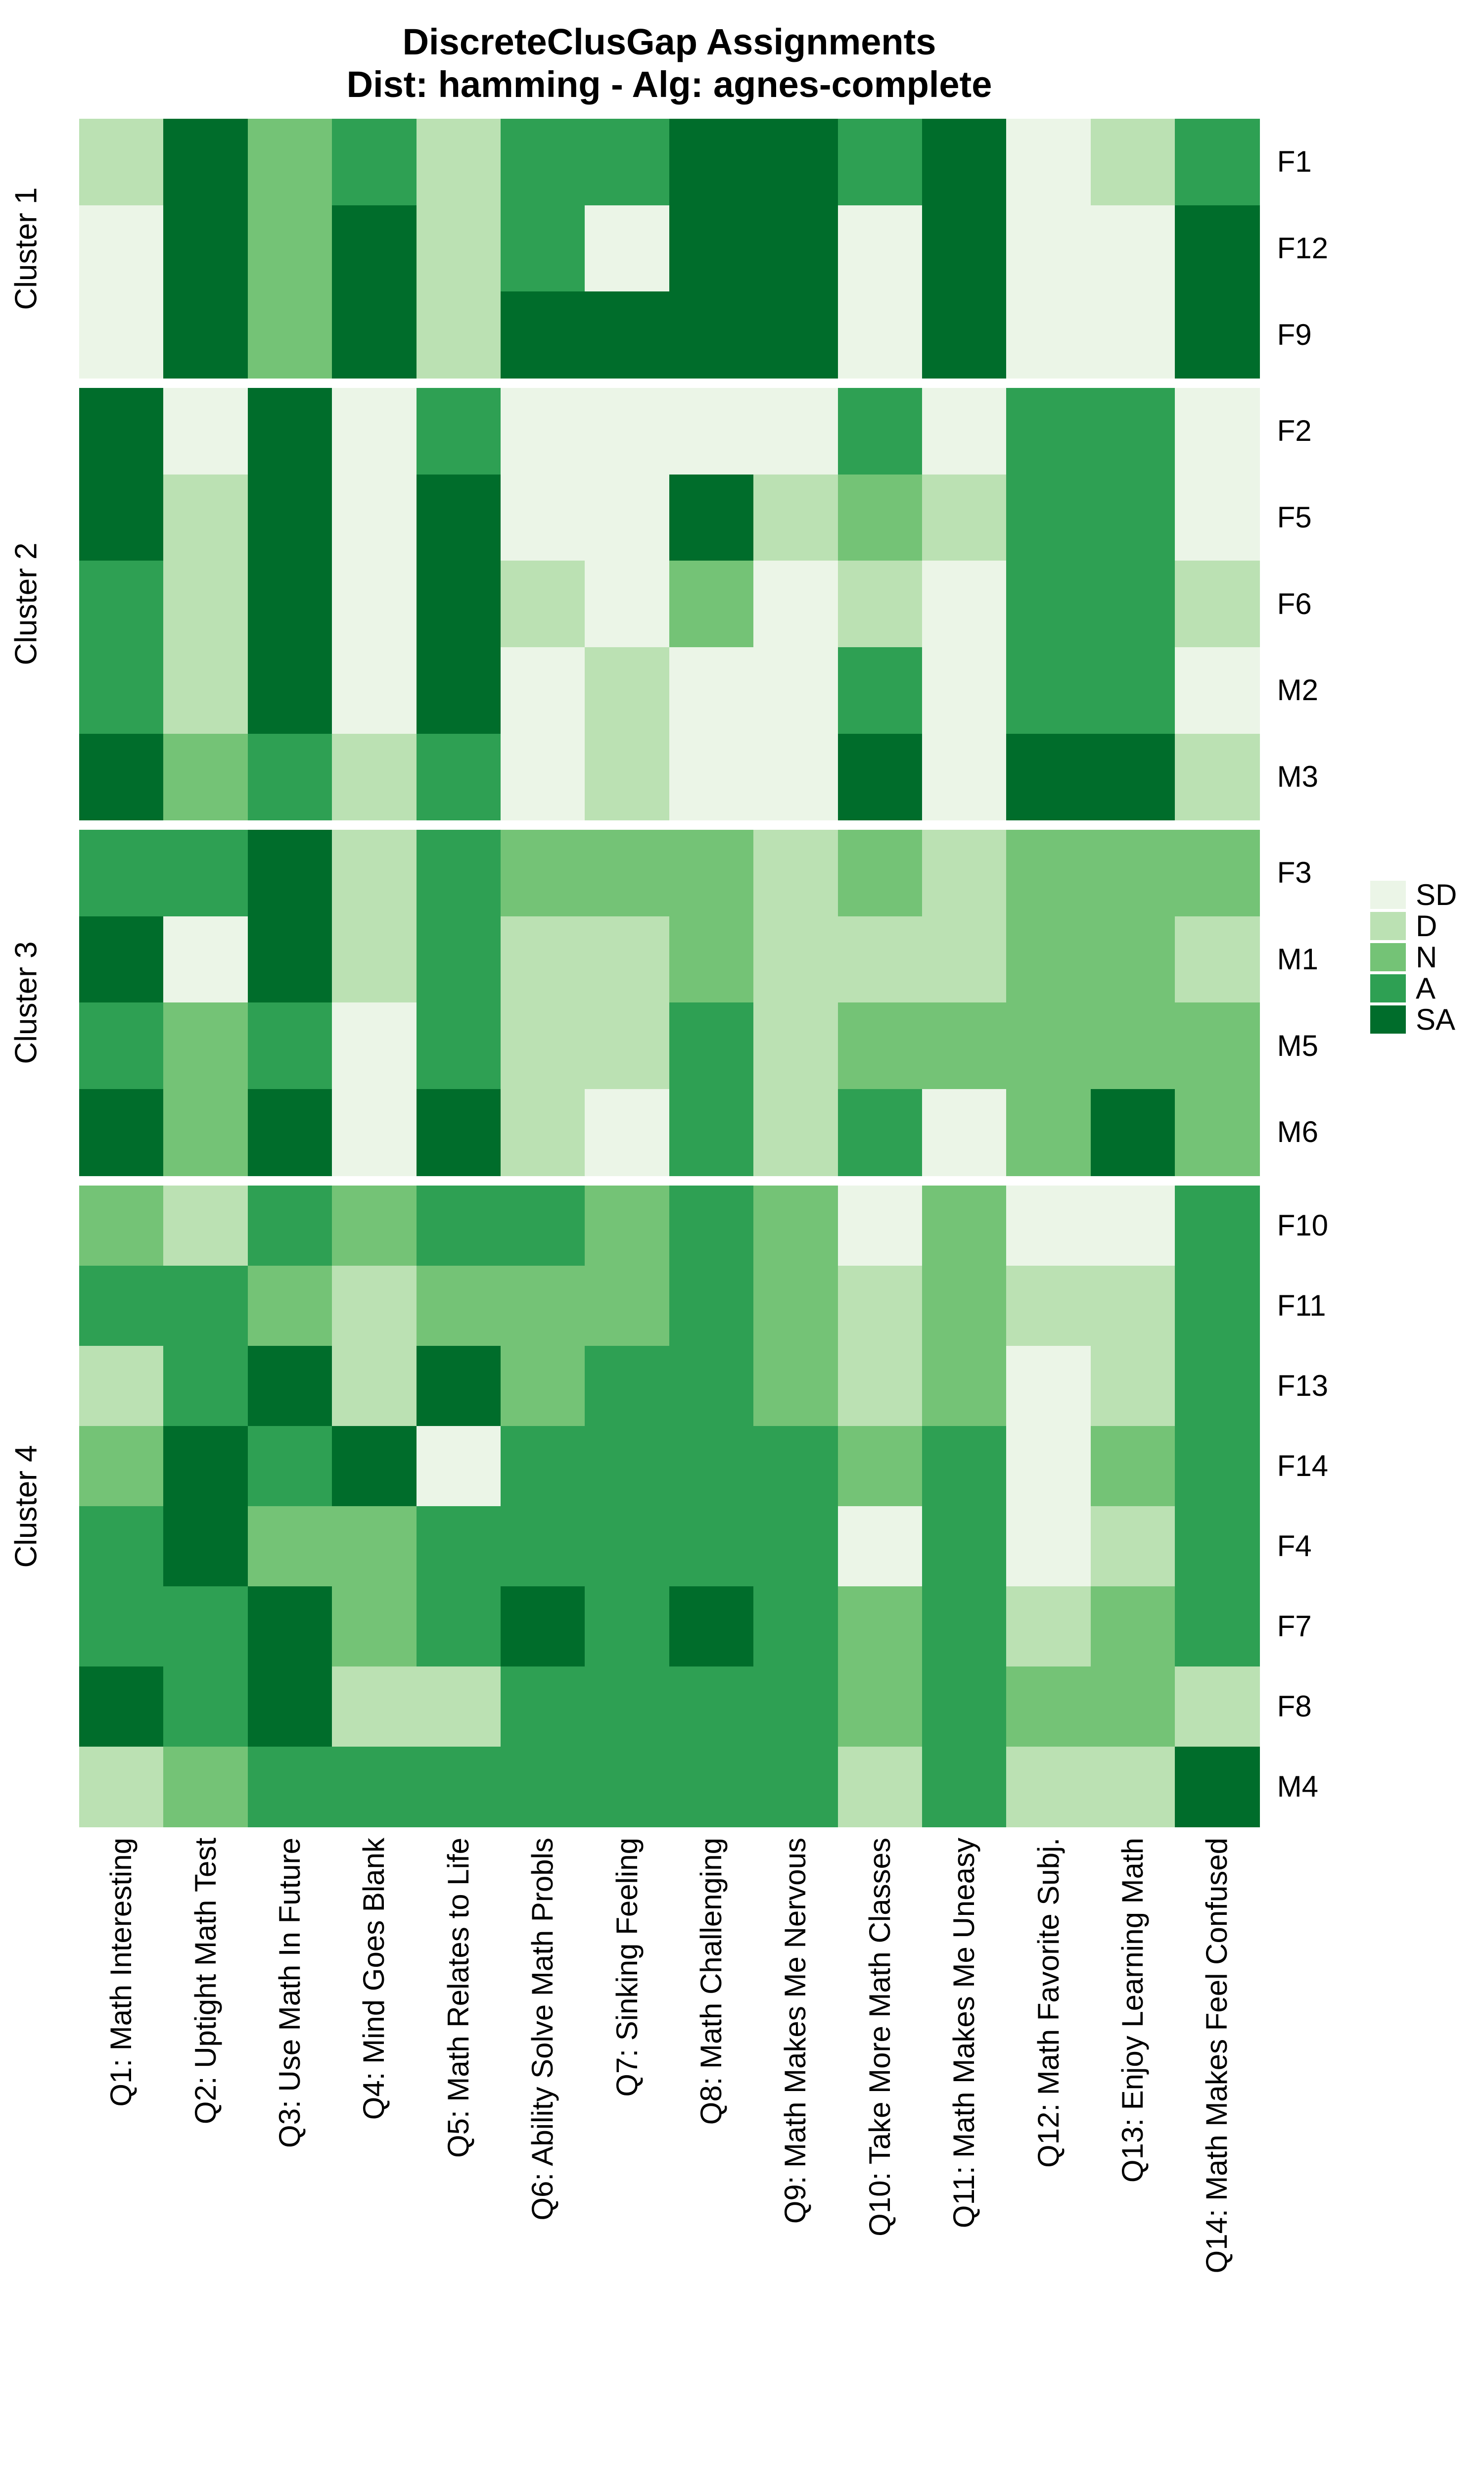 This screenshot has width=1484, height=2474. Describe the element at coordinates (26, 1507) in the screenshot. I see `cluster-label: Cluster 4` at that location.